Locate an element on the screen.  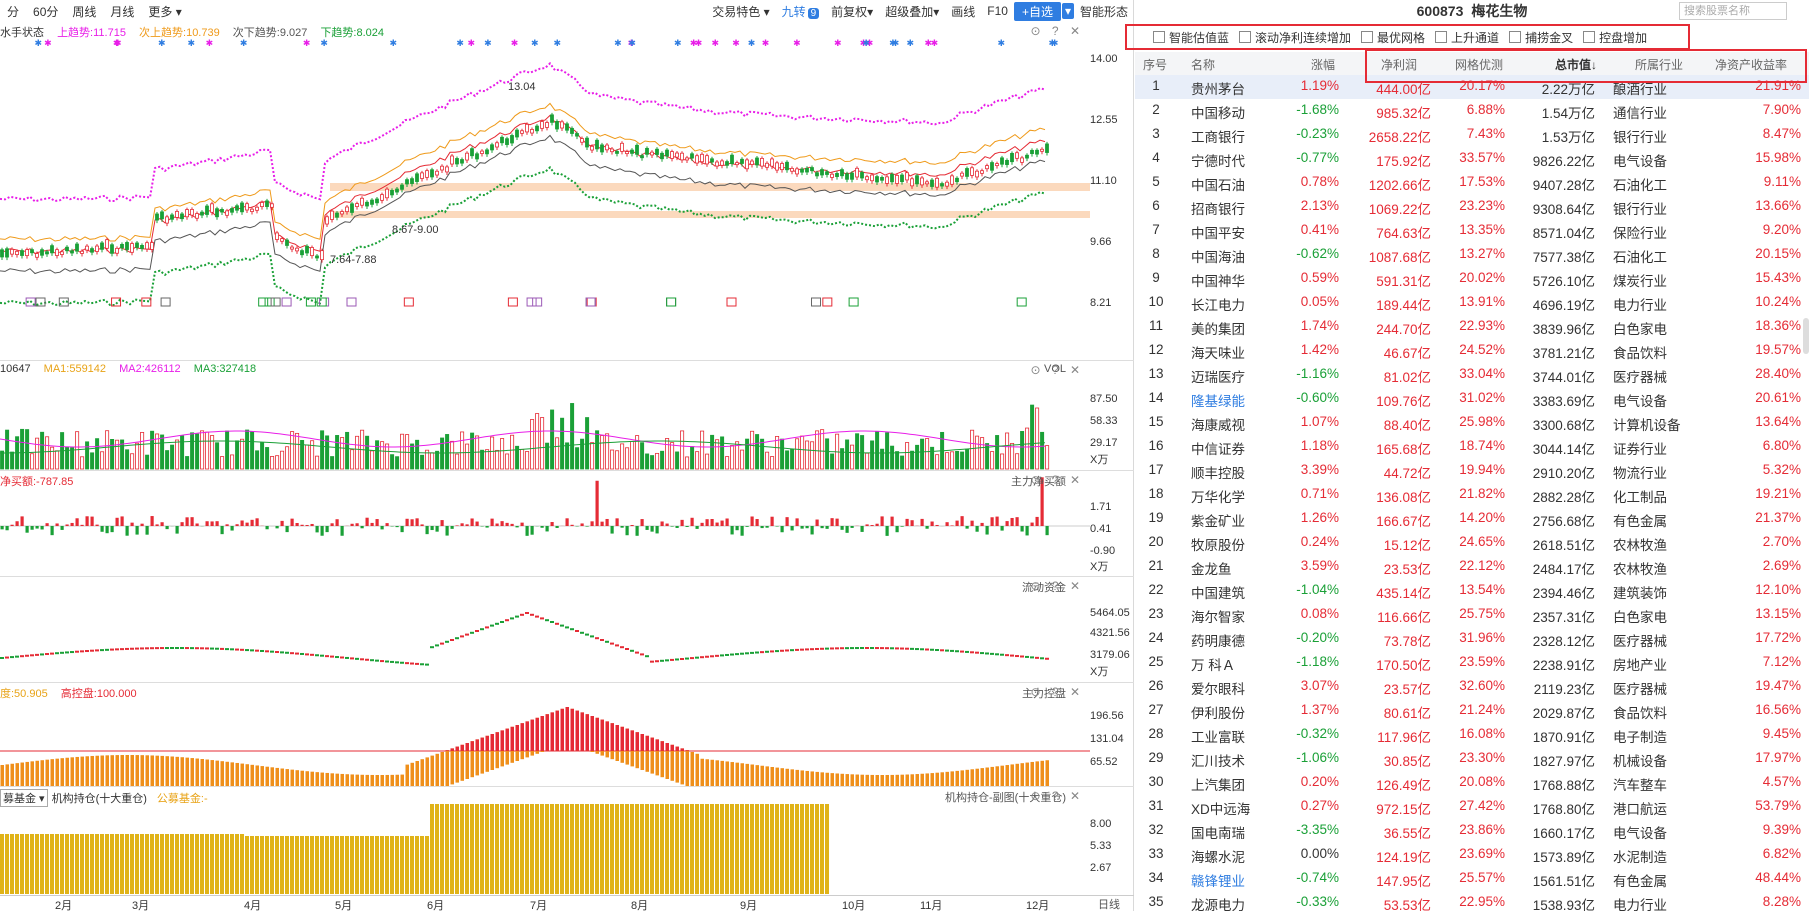
table-row: 20 牧原股份 0.24% 15.12亿 24.65% 2618.51亿 农林牧渔 2.70% is located at coordinates (1472, 543).